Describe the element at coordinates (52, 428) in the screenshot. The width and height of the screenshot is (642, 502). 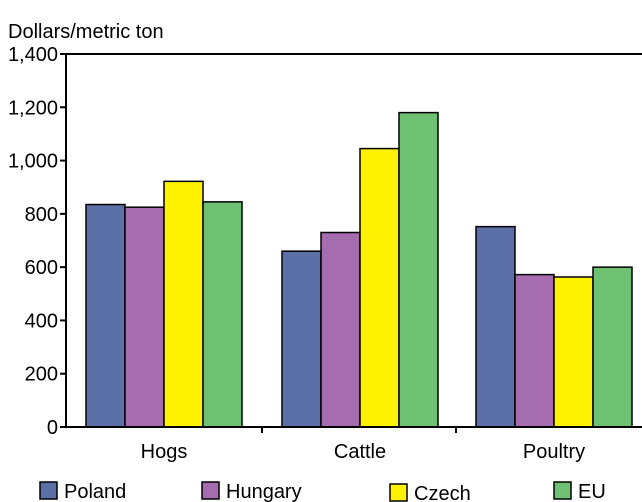
I see `y-tick-label: 0` at that location.